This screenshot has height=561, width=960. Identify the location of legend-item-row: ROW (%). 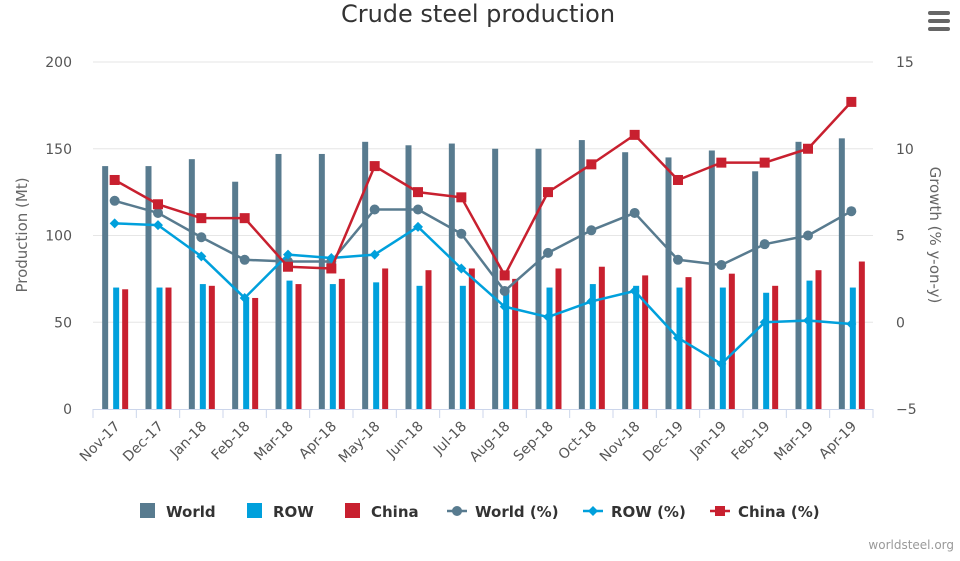
(634, 512).